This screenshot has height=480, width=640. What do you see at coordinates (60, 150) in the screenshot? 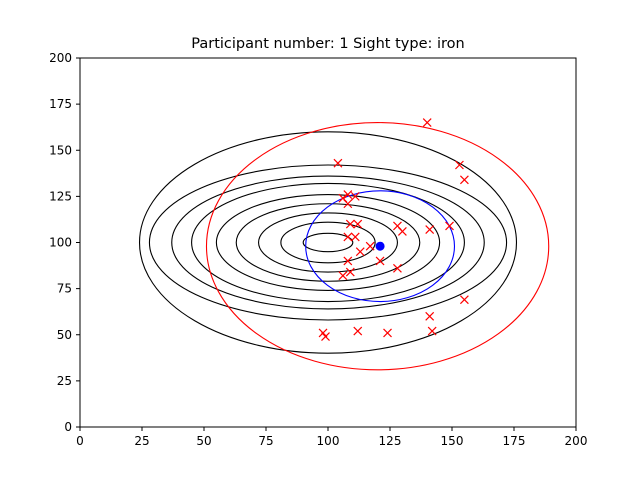
I see `y-tick-label-150: 150` at bounding box center [60, 150].